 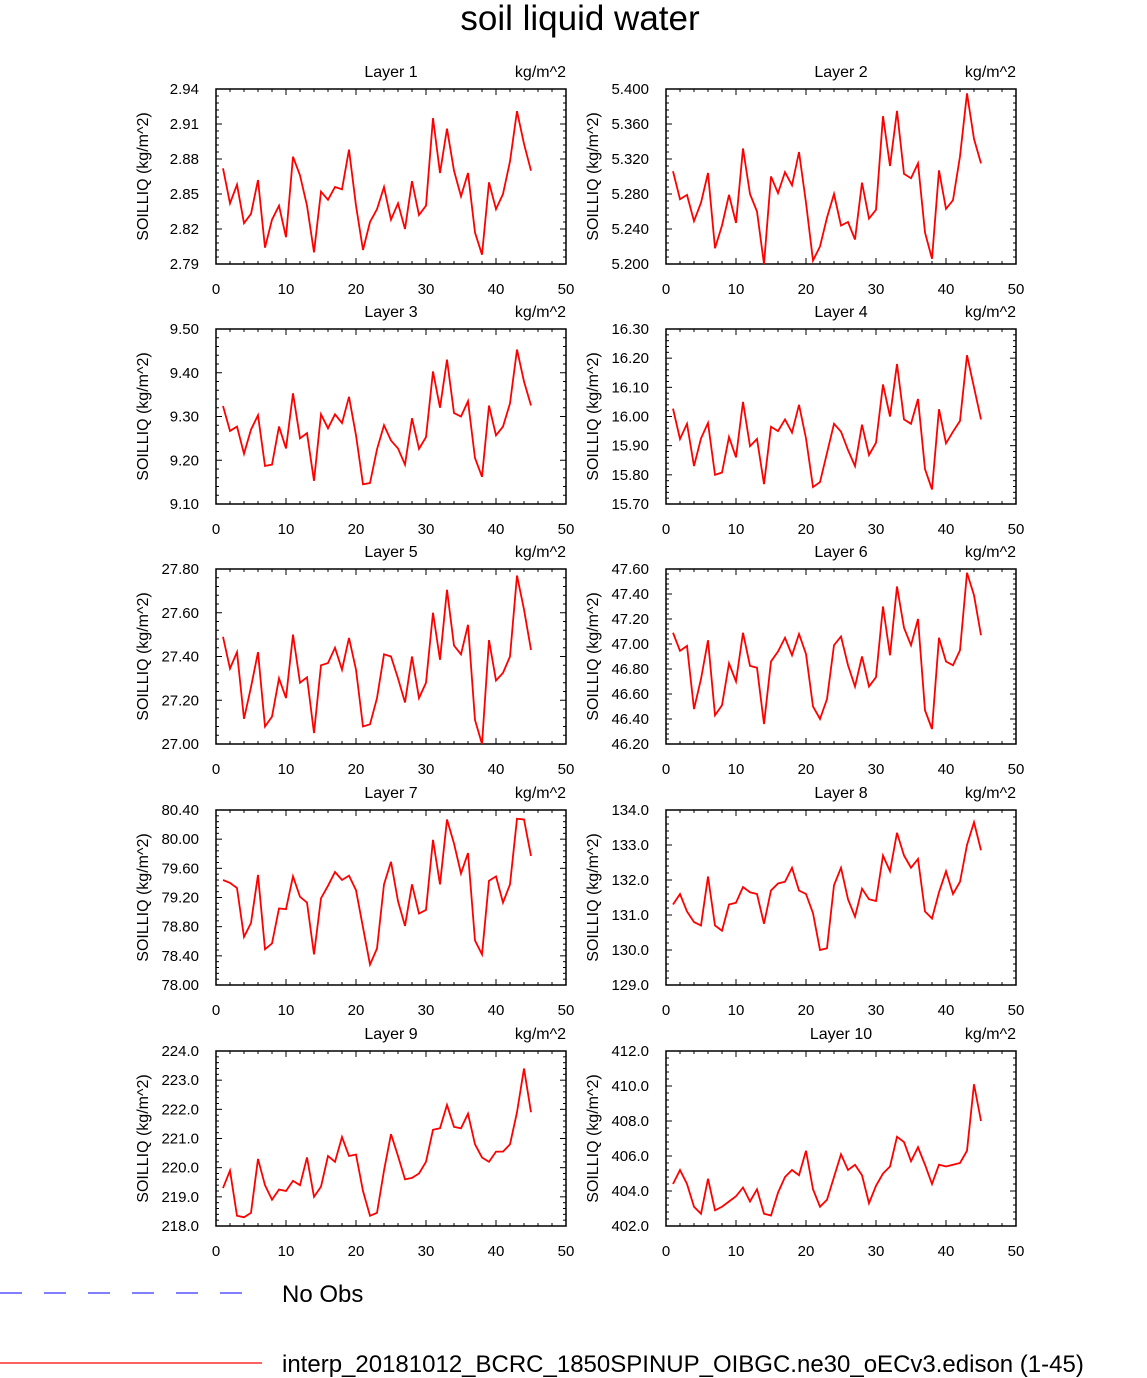 What do you see at coordinates (184, 124) in the screenshot?
I see `y-tick-label: 2.91` at bounding box center [184, 124].